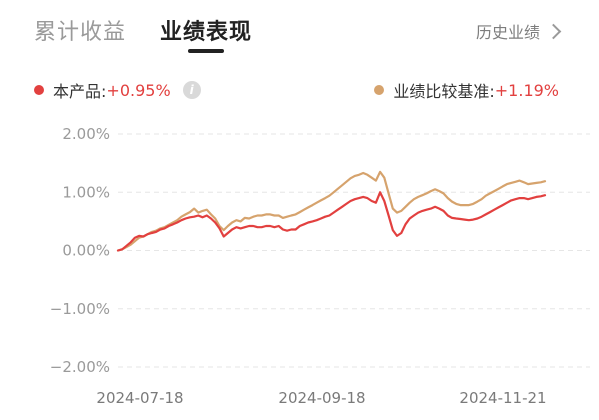 The width and height of the screenshot is (599, 420). What do you see at coordinates (502, 398) in the screenshot?
I see `x-tick-label: 2024-11-21` at bounding box center [502, 398].